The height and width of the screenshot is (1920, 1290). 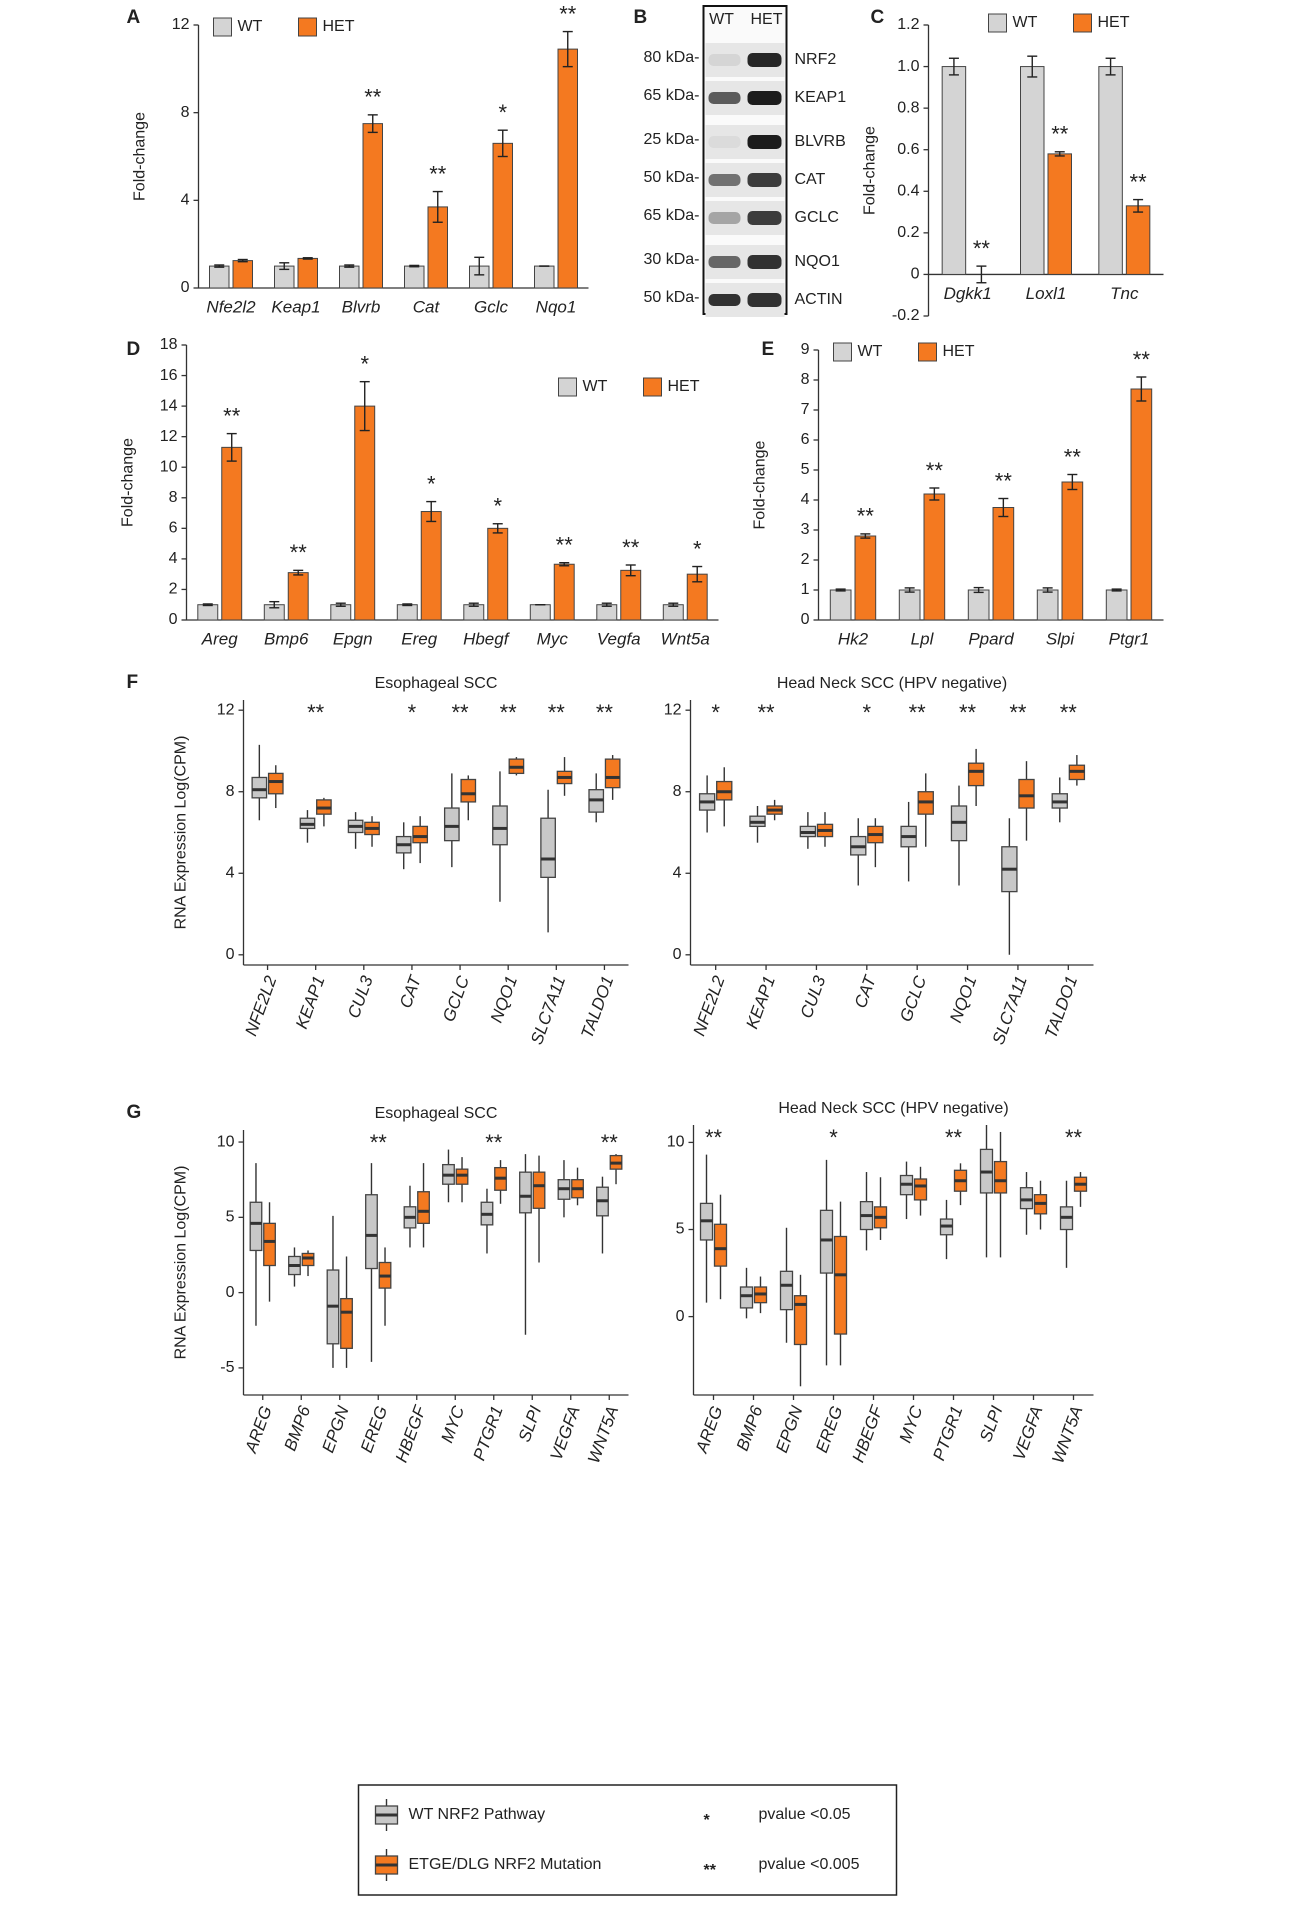 I want to click on x-tick-label: Vegfa, so click(x=619, y=638).